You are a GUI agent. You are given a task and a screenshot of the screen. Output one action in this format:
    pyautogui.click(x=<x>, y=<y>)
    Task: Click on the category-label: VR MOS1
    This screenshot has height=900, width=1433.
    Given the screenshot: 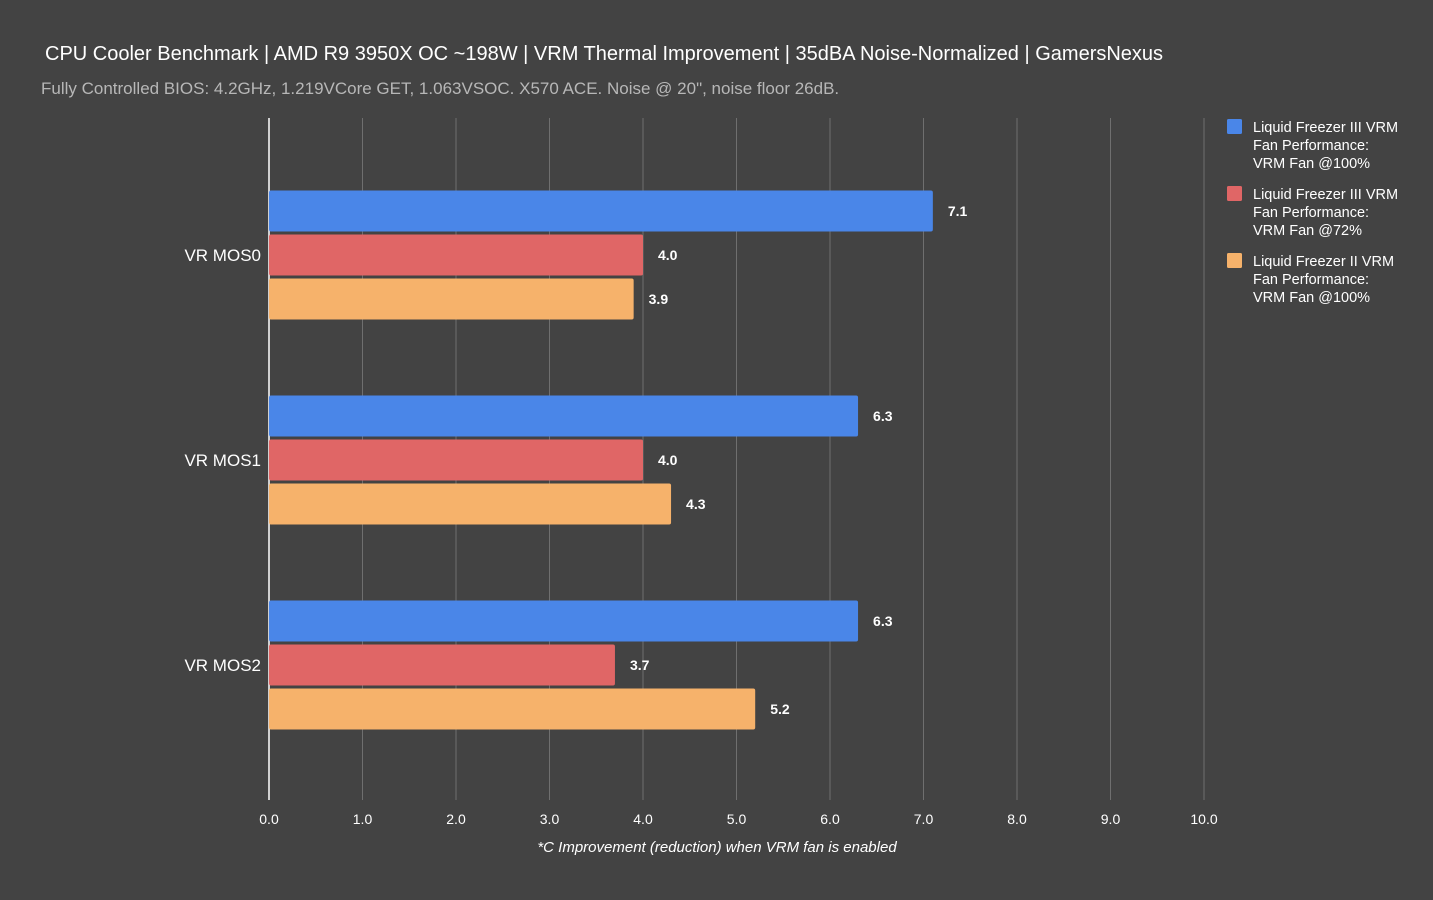 What is the action you would take?
    pyautogui.click(x=222, y=460)
    